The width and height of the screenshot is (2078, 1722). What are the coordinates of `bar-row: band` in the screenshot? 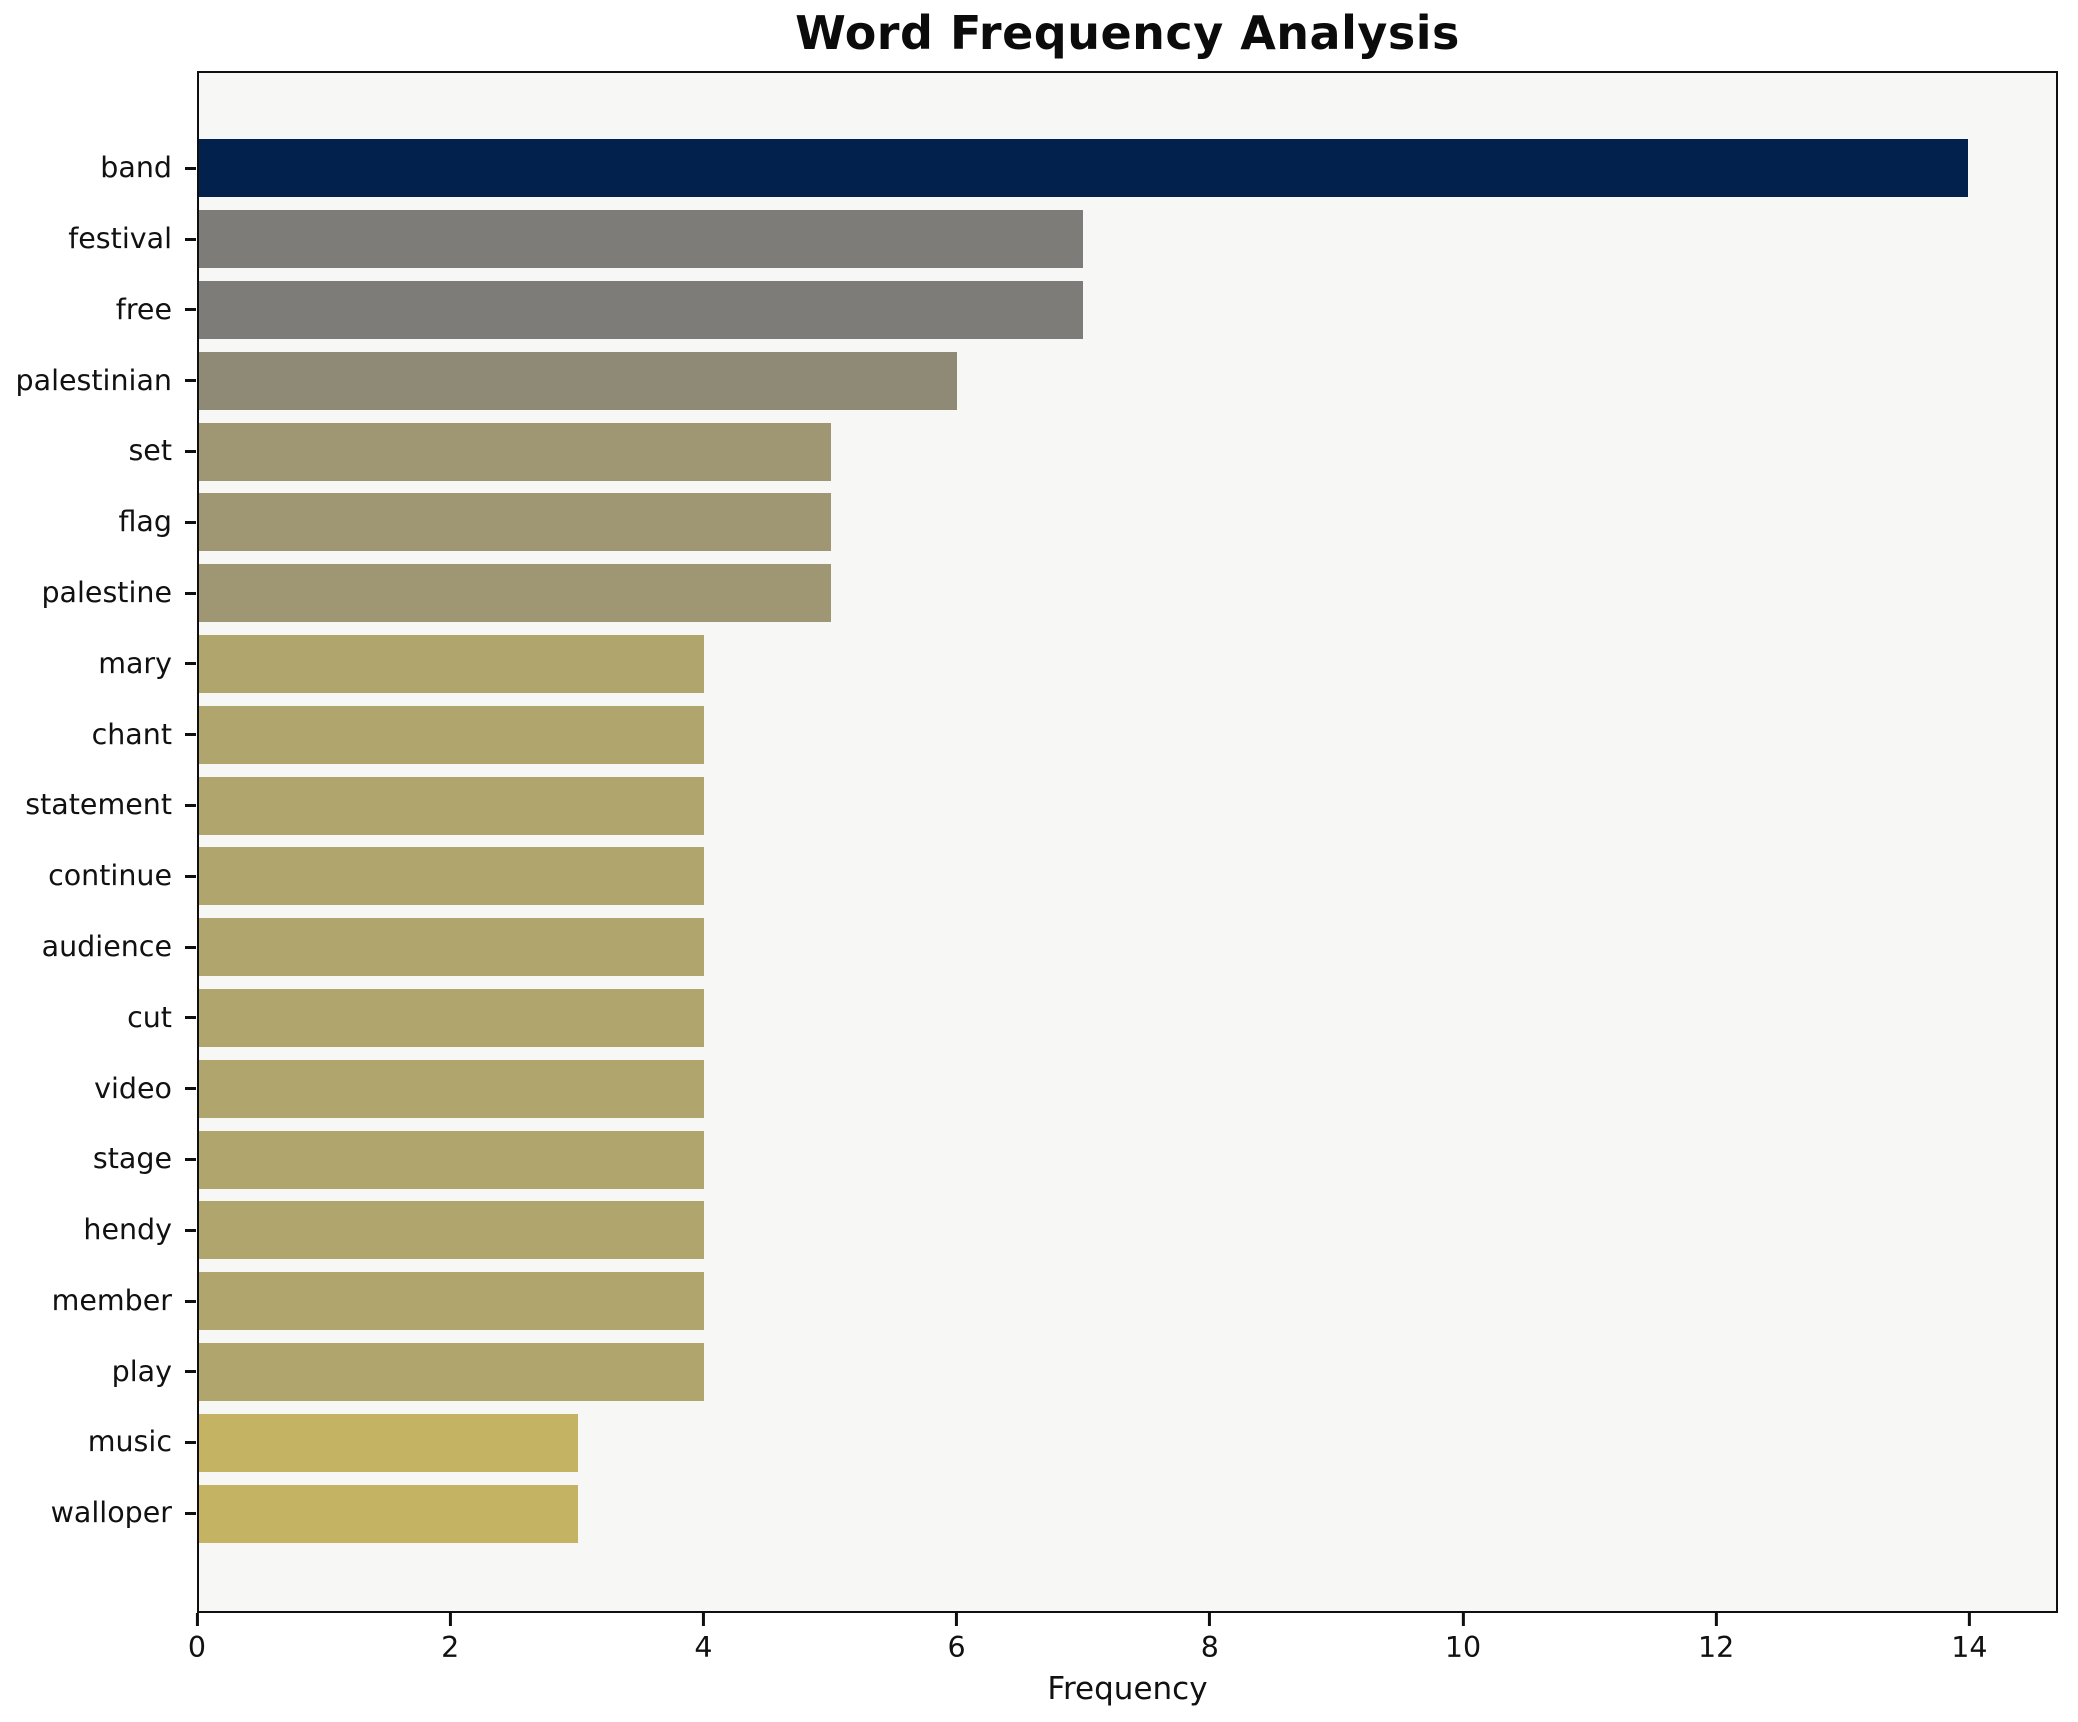 It's located at (1078, 168).